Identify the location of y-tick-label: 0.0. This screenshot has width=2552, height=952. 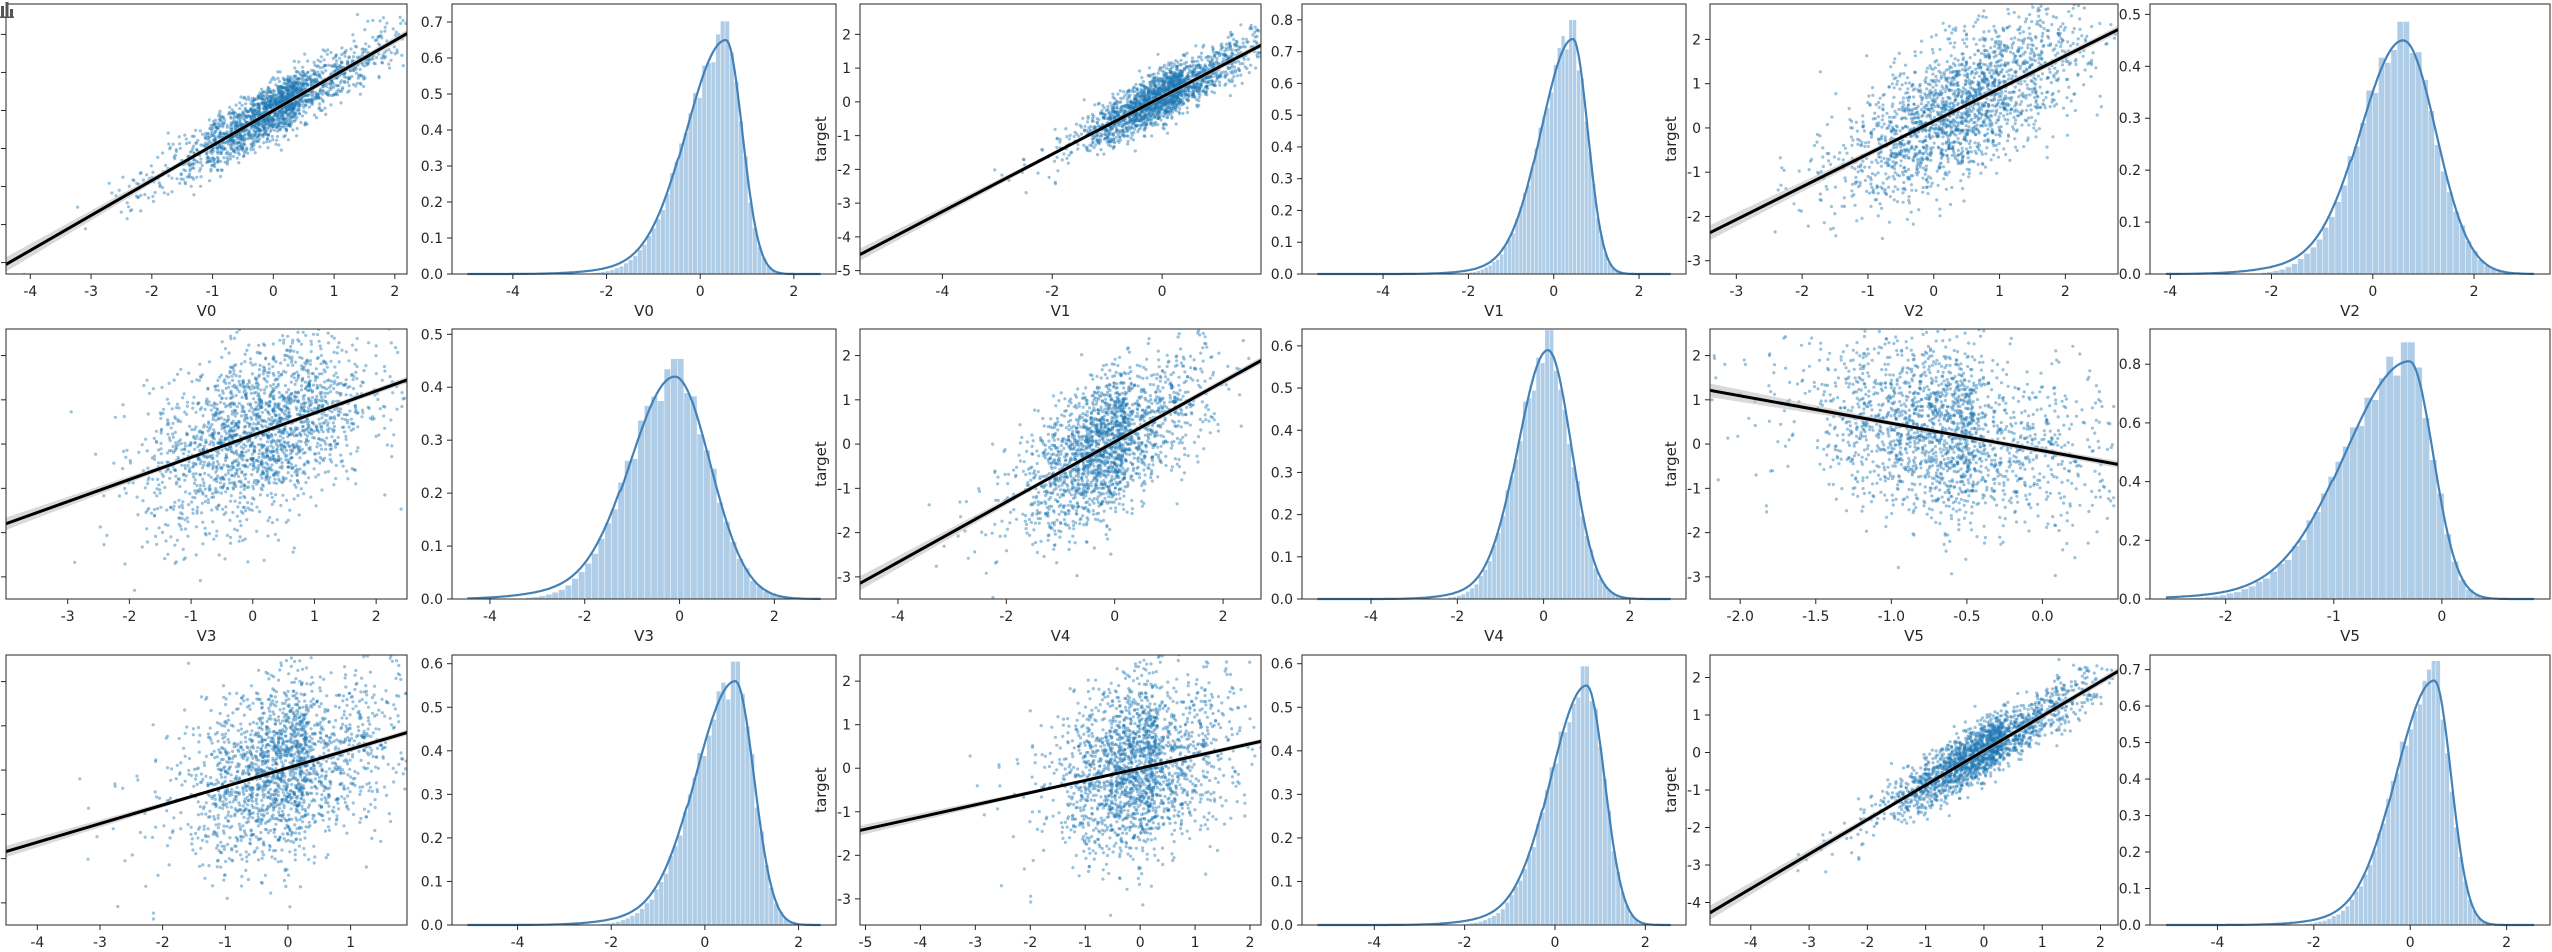
(432, 275).